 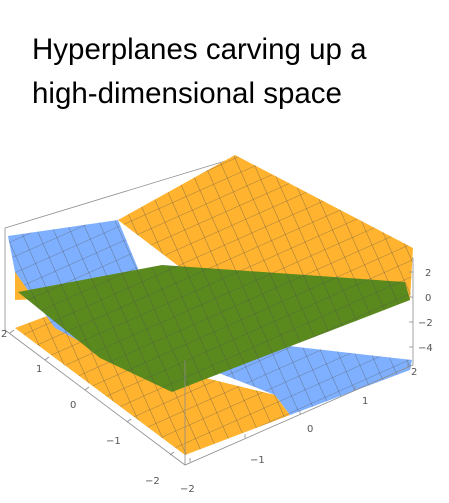 I want to click on z-tick-label: −2, so click(x=425, y=323).